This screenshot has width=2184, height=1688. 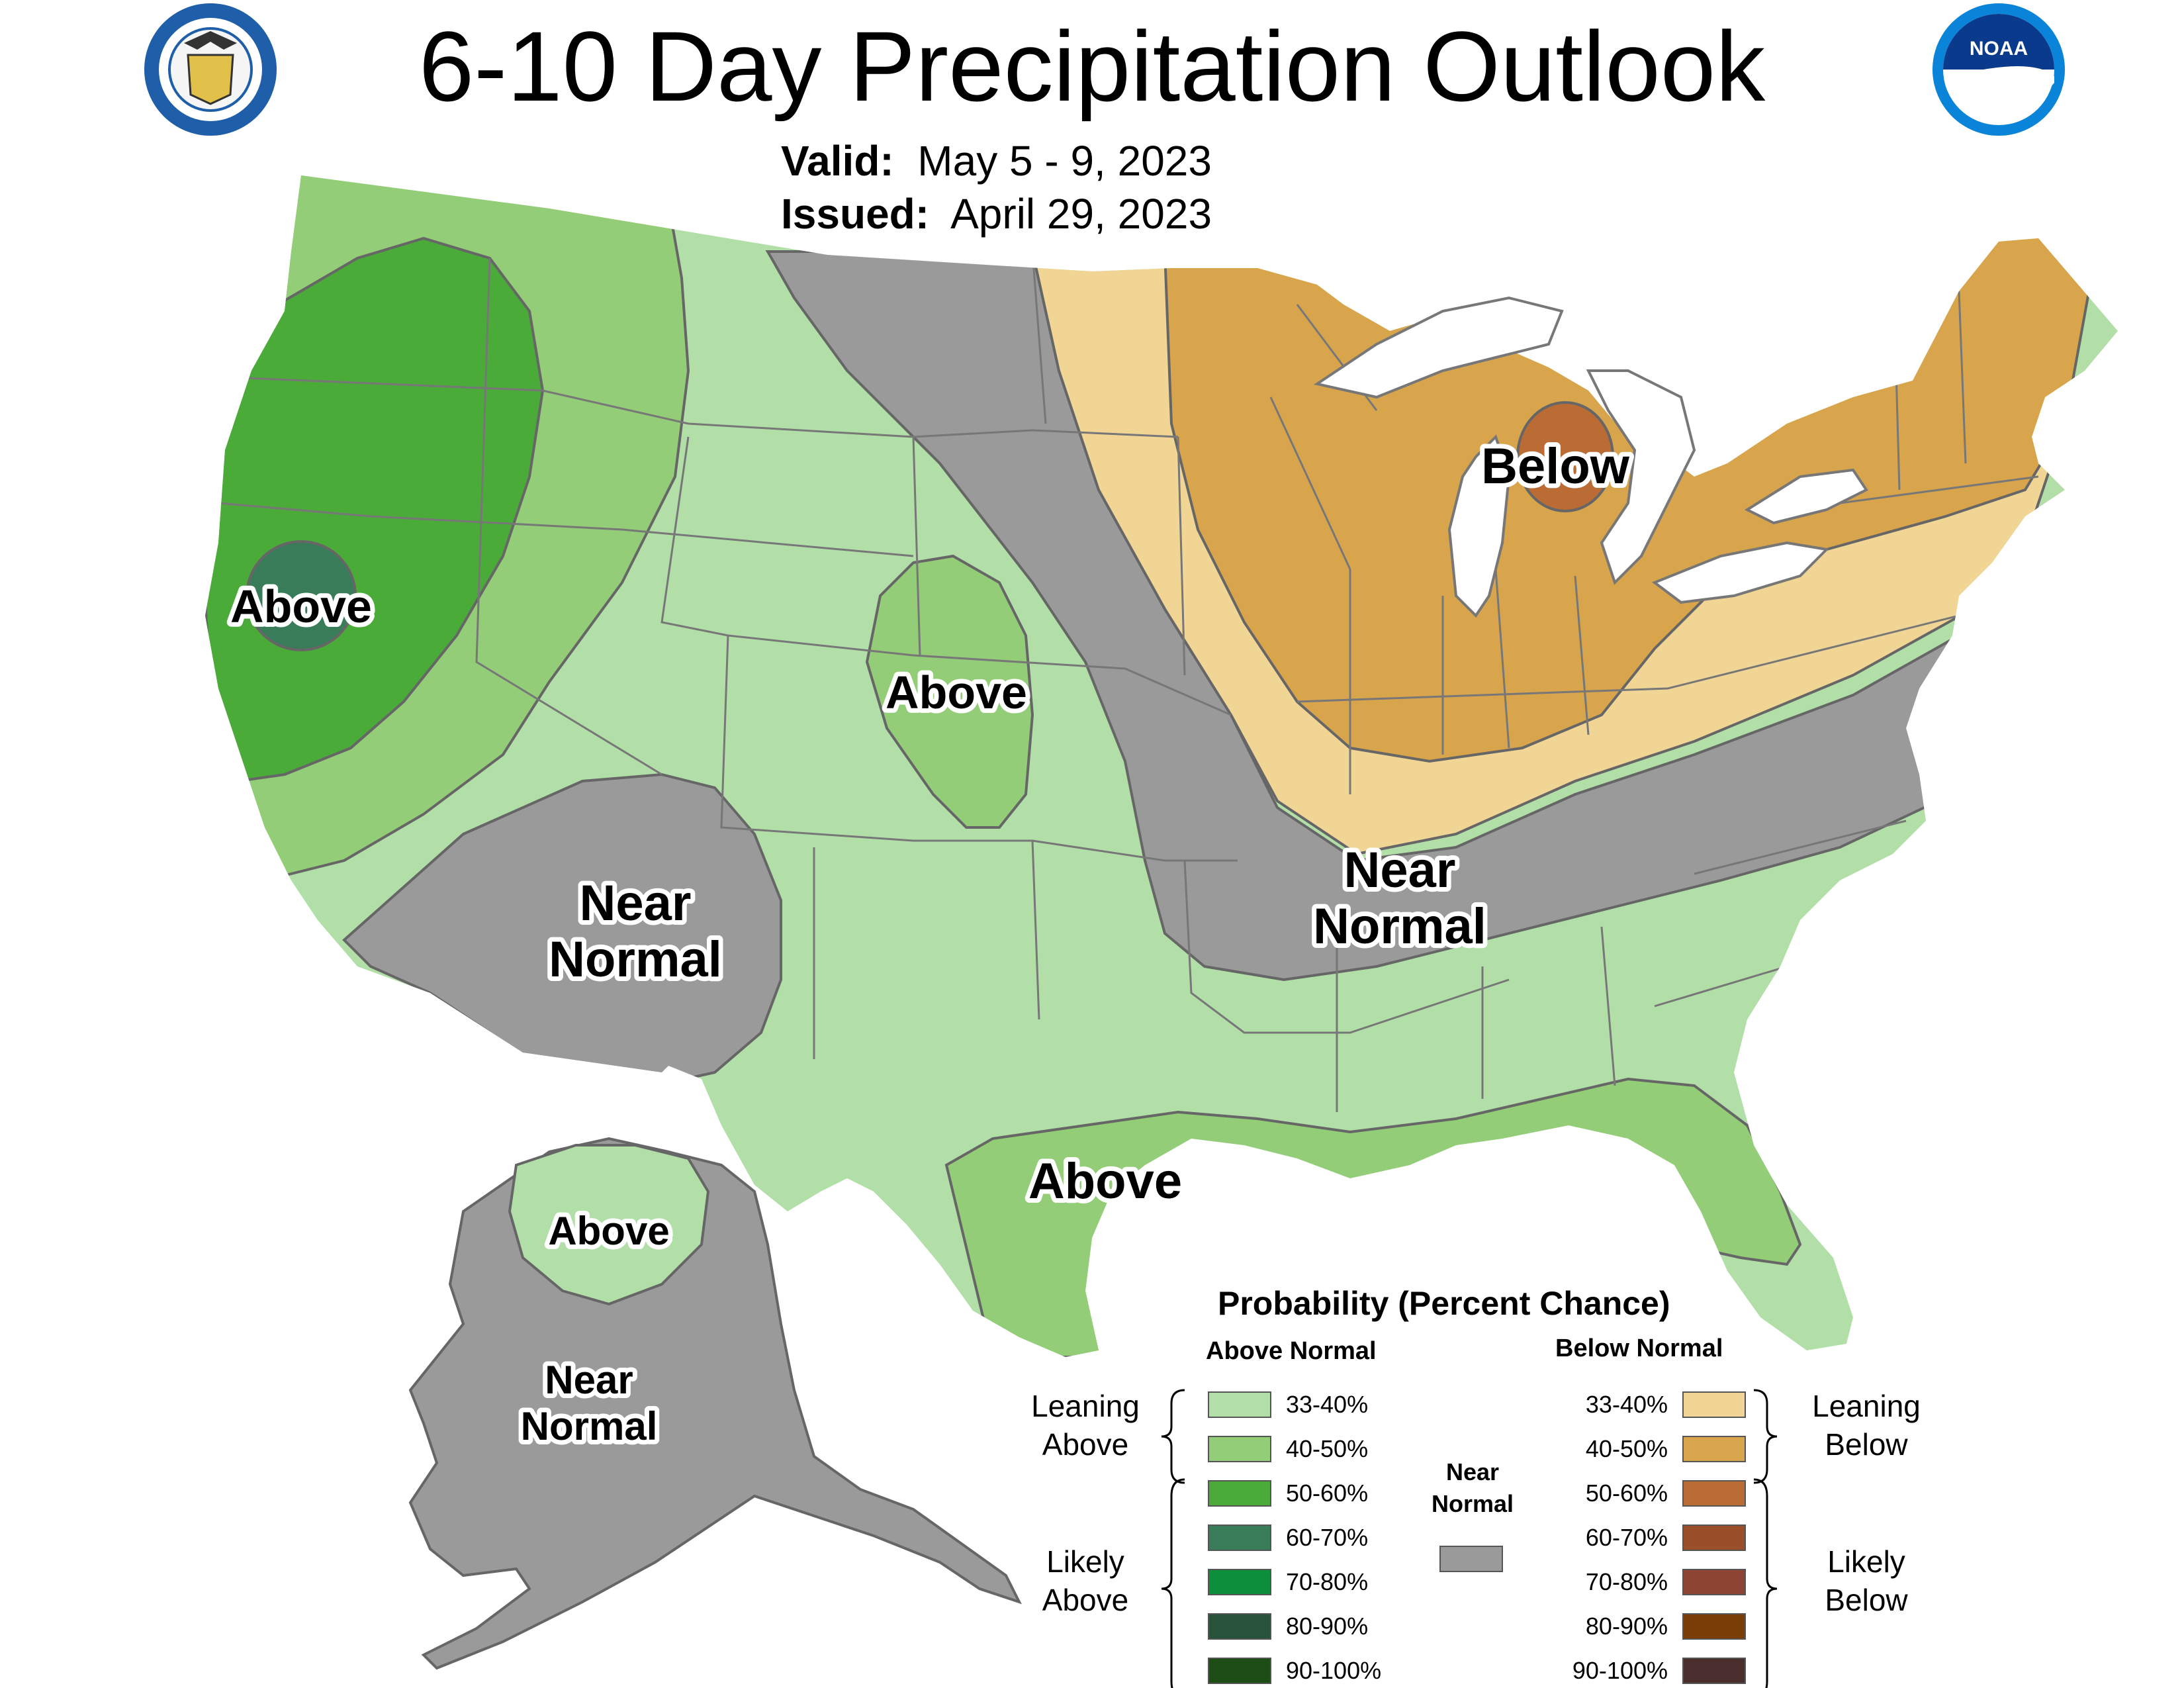 I want to click on legend-title: Probability (Percent Chance), so click(x=1444, y=1303).